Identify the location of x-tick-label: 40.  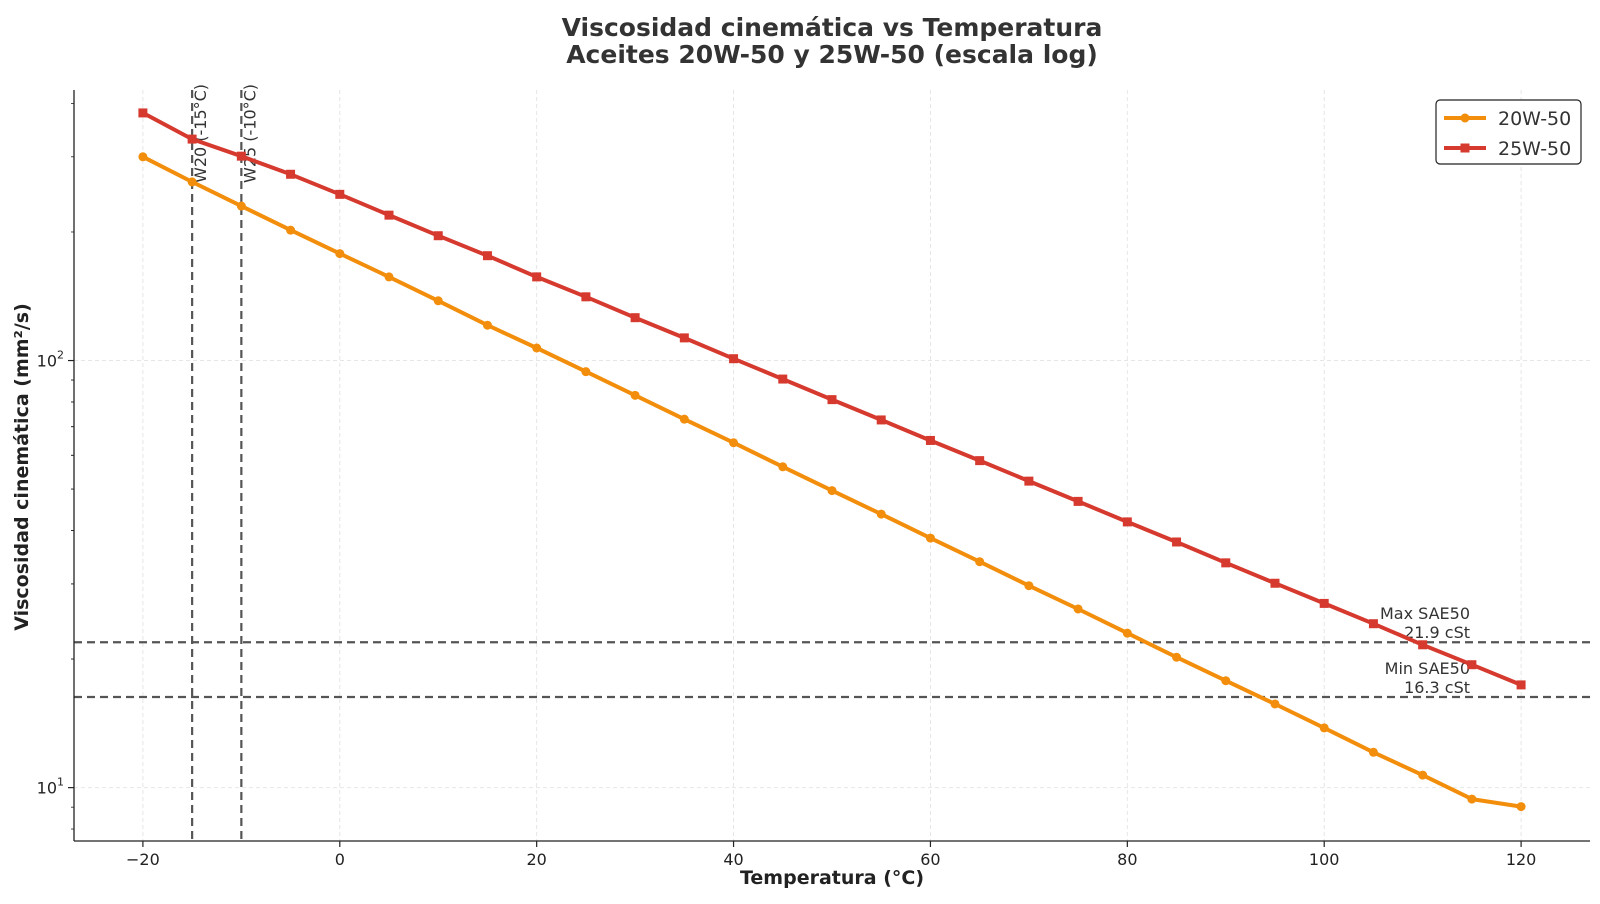
(733, 859).